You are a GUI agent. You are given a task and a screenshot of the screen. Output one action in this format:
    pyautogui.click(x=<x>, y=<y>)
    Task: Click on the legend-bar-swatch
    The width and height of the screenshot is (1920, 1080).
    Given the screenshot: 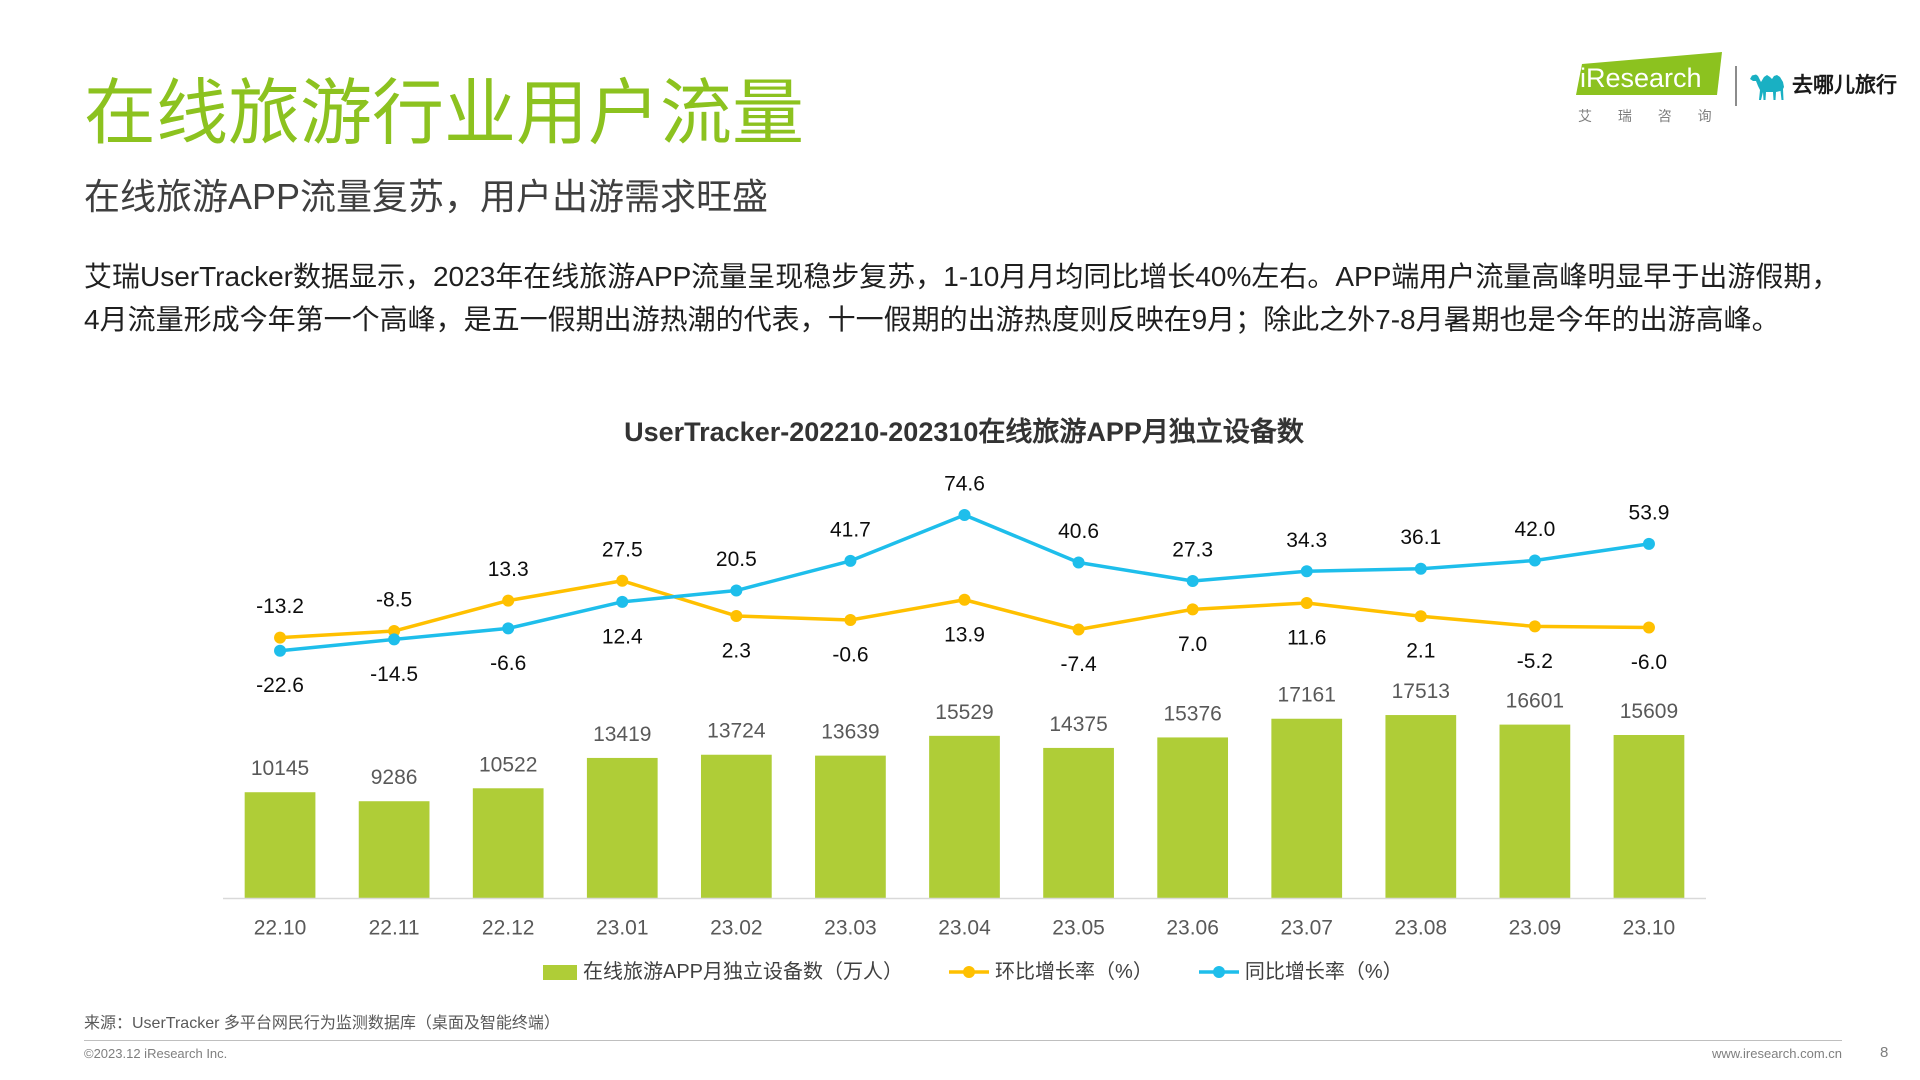 What is the action you would take?
    pyautogui.click(x=560, y=972)
    